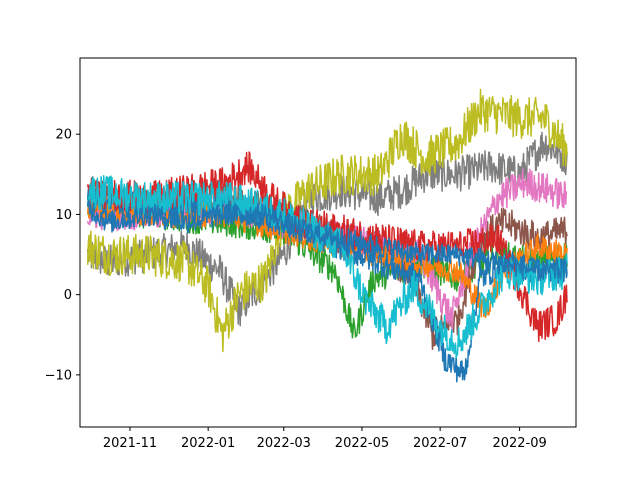 The image size is (640, 480). Describe the element at coordinates (62, 255) in the screenshot. I see `y-axis: 20 10 0 −10` at that location.